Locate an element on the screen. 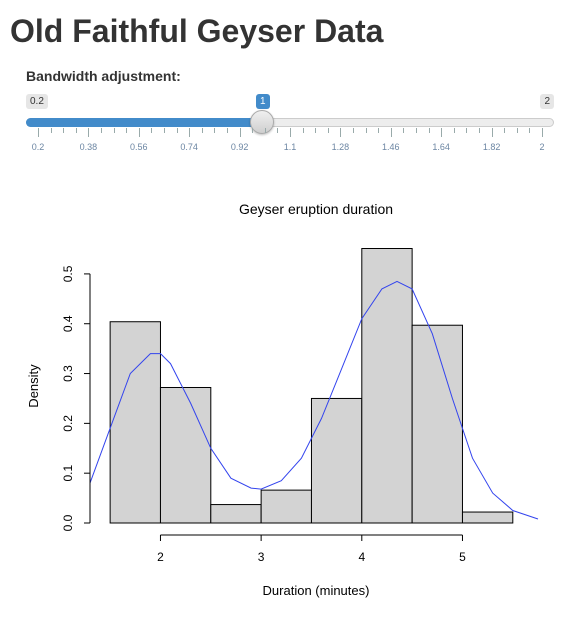 Image resolution: width=579 pixels, height=618 pixels. slider-tick-label: 1.64 is located at coordinates (441, 147).